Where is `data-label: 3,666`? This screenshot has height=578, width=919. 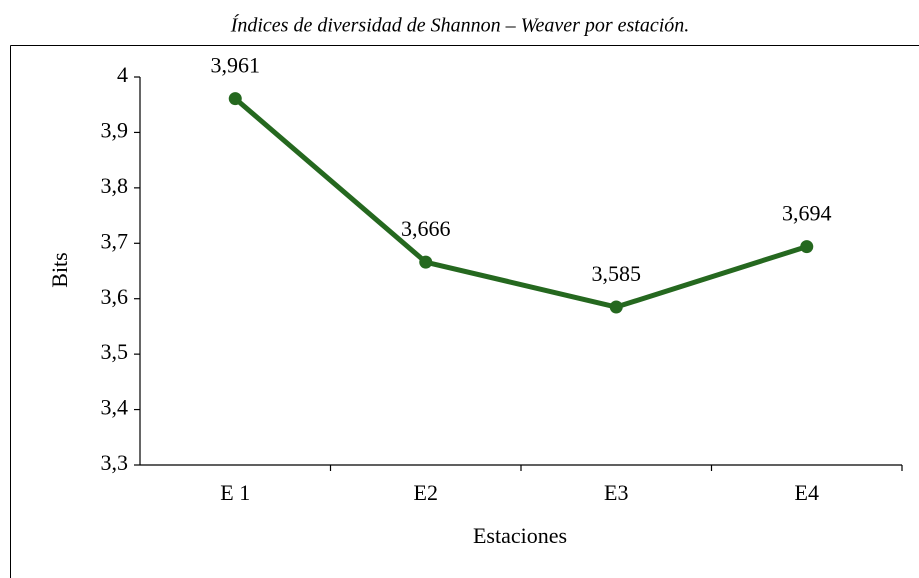 data-label: 3,666 is located at coordinates (426, 228).